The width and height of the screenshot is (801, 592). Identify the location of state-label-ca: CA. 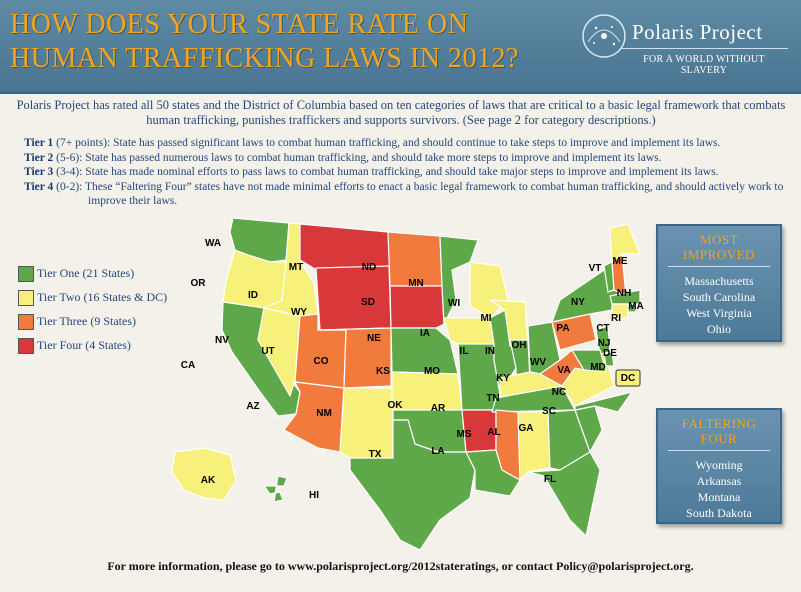
(188, 365).